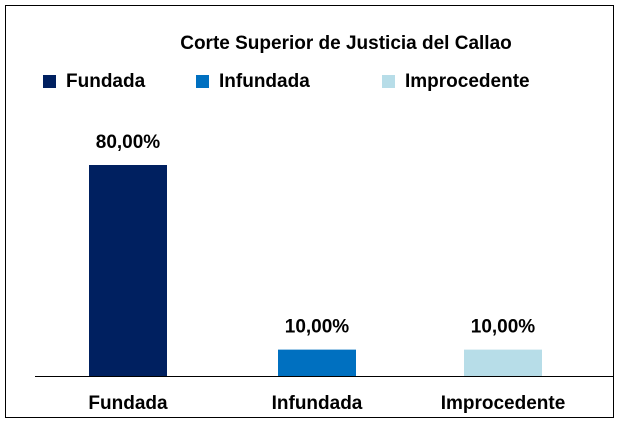 The width and height of the screenshot is (619, 423). I want to click on x-tick-label: Infundada, so click(317, 403).